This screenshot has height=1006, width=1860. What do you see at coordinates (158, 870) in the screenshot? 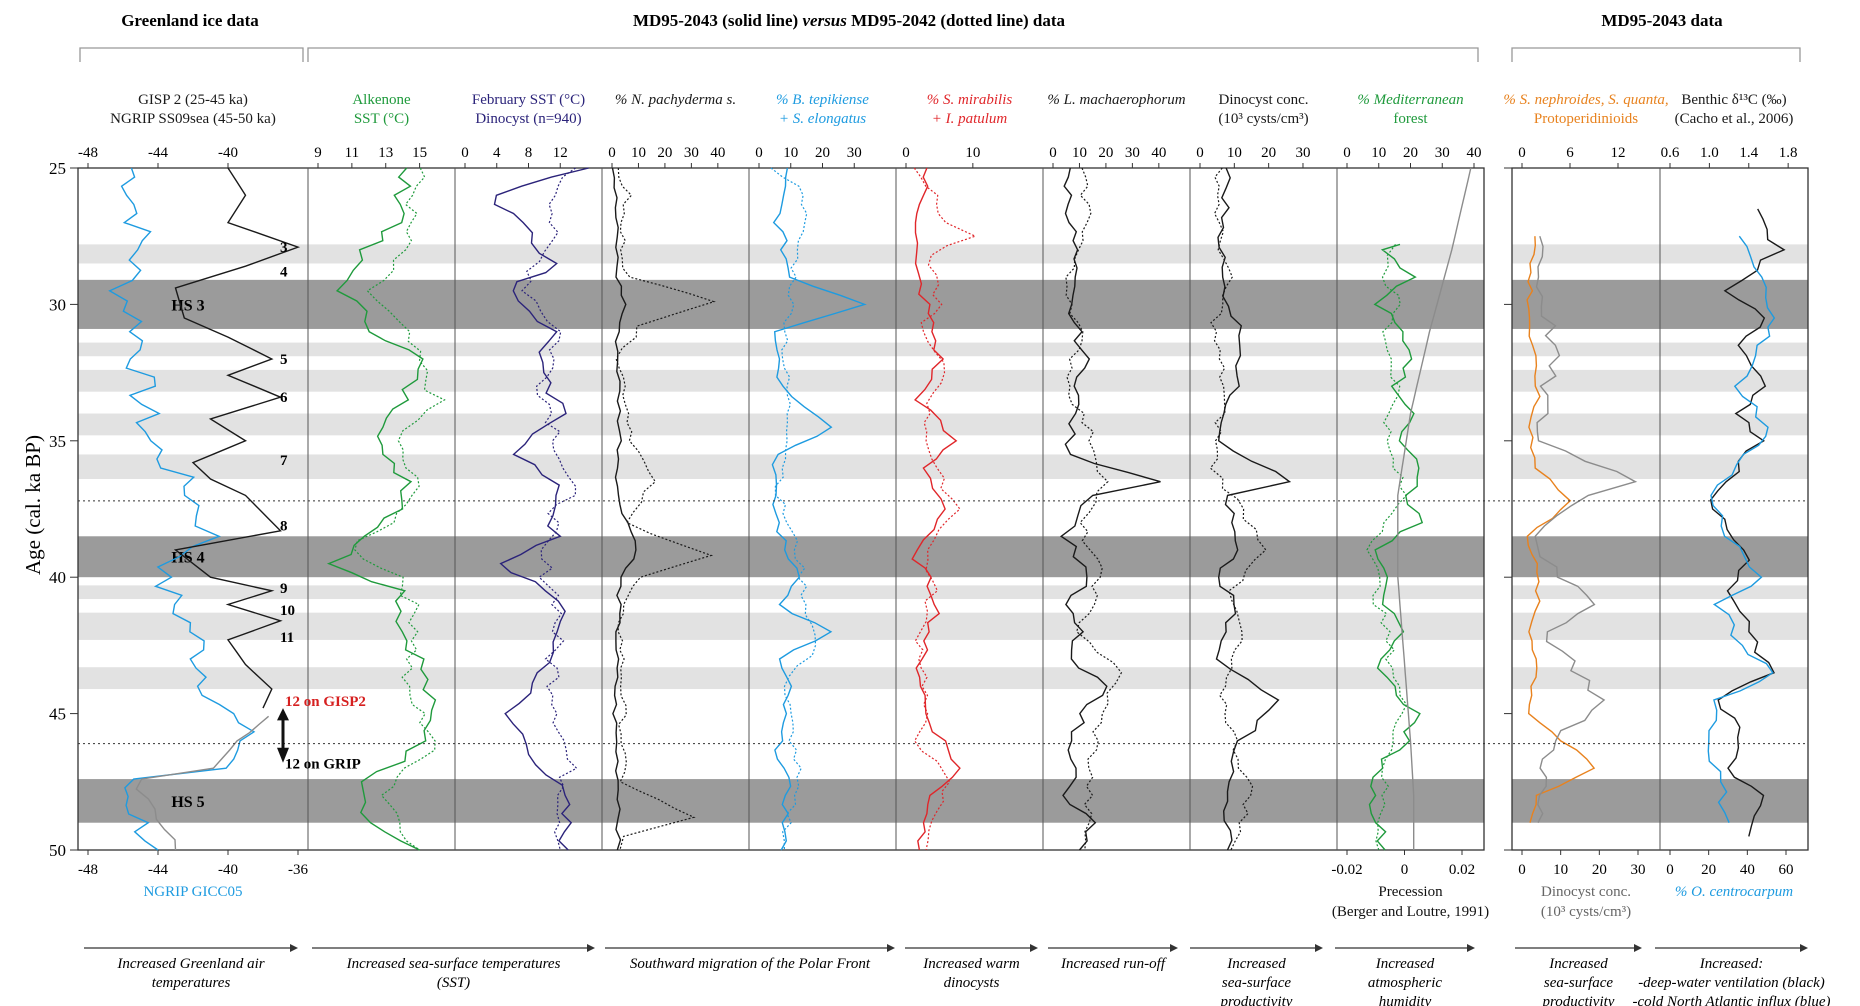
I see `bottom-tick-label: -44` at bounding box center [158, 870].